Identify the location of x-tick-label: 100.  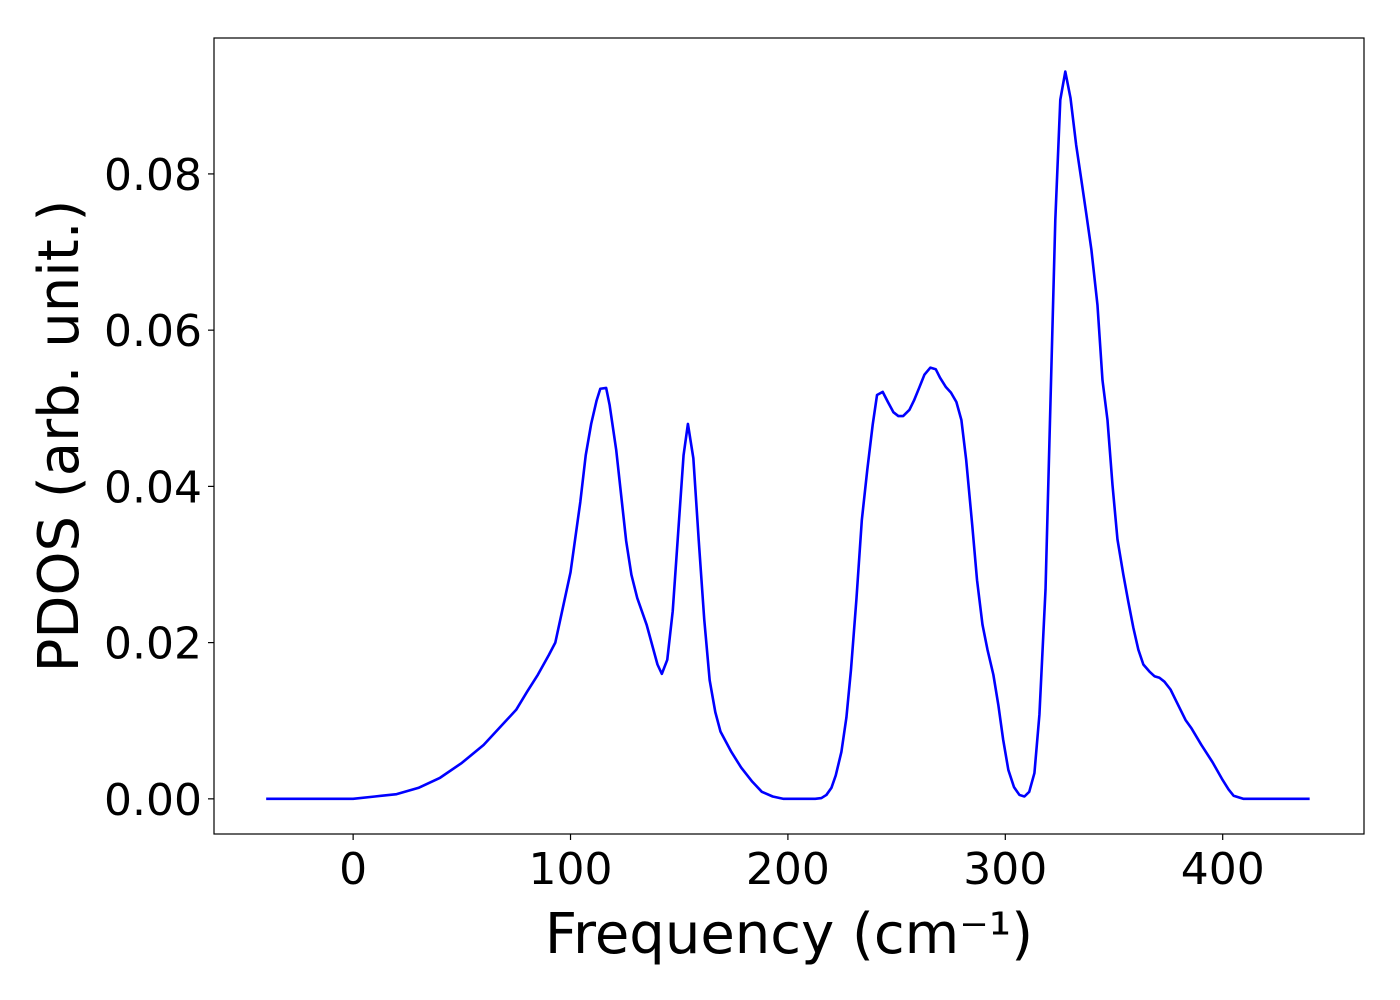
(571, 869).